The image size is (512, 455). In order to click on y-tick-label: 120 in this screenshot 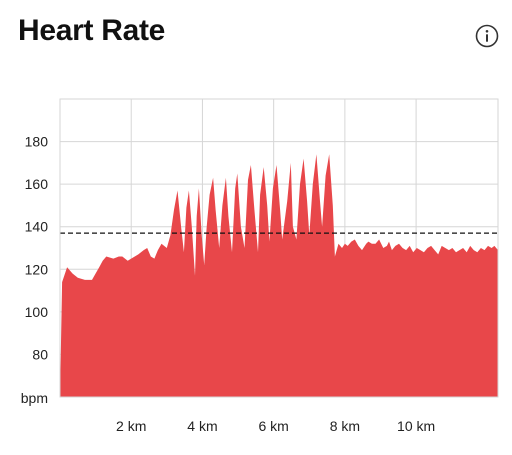, I will do `click(37, 269)`.